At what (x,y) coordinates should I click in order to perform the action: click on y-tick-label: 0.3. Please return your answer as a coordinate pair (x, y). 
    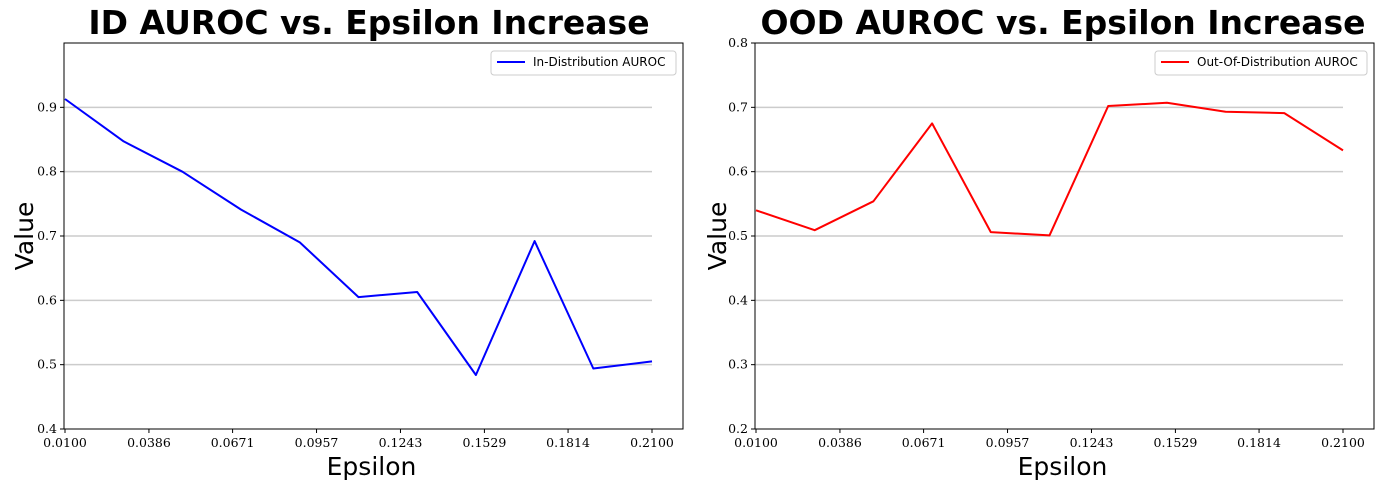
    Looking at the image, I should click on (738, 364).